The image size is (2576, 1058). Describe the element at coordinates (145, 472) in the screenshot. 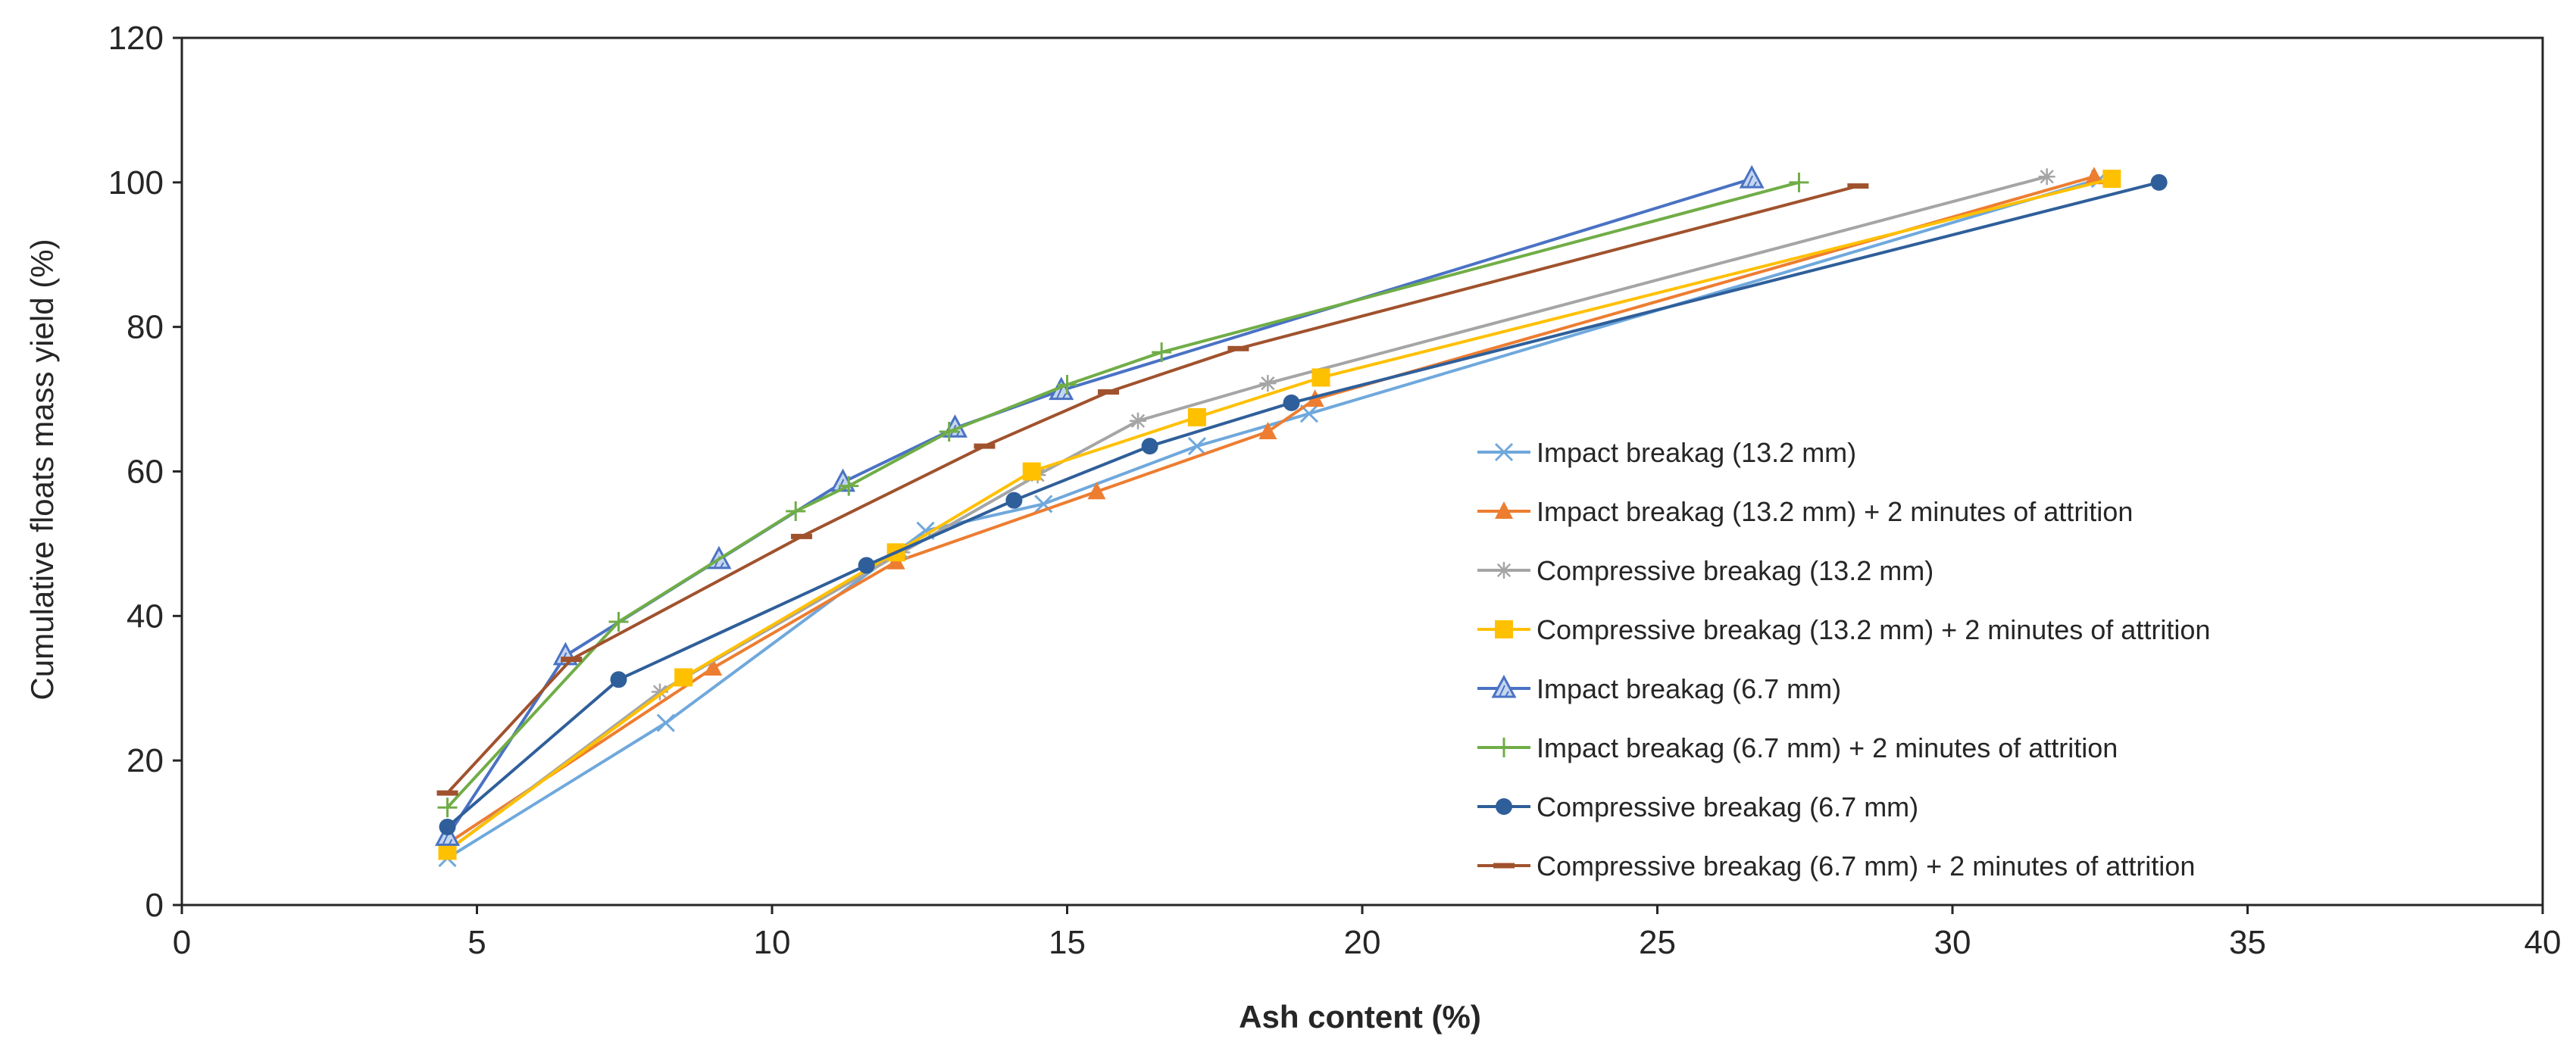

I see `y-tick-label: 60` at that location.